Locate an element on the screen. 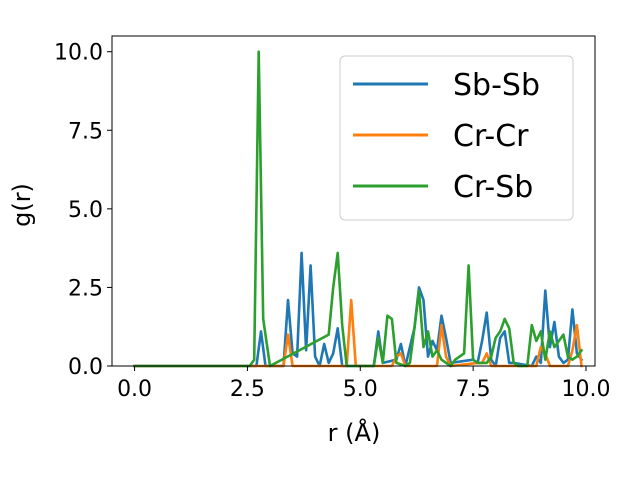 This screenshot has width=640, height=480. y-tick-label: 2.5 is located at coordinates (85, 288).